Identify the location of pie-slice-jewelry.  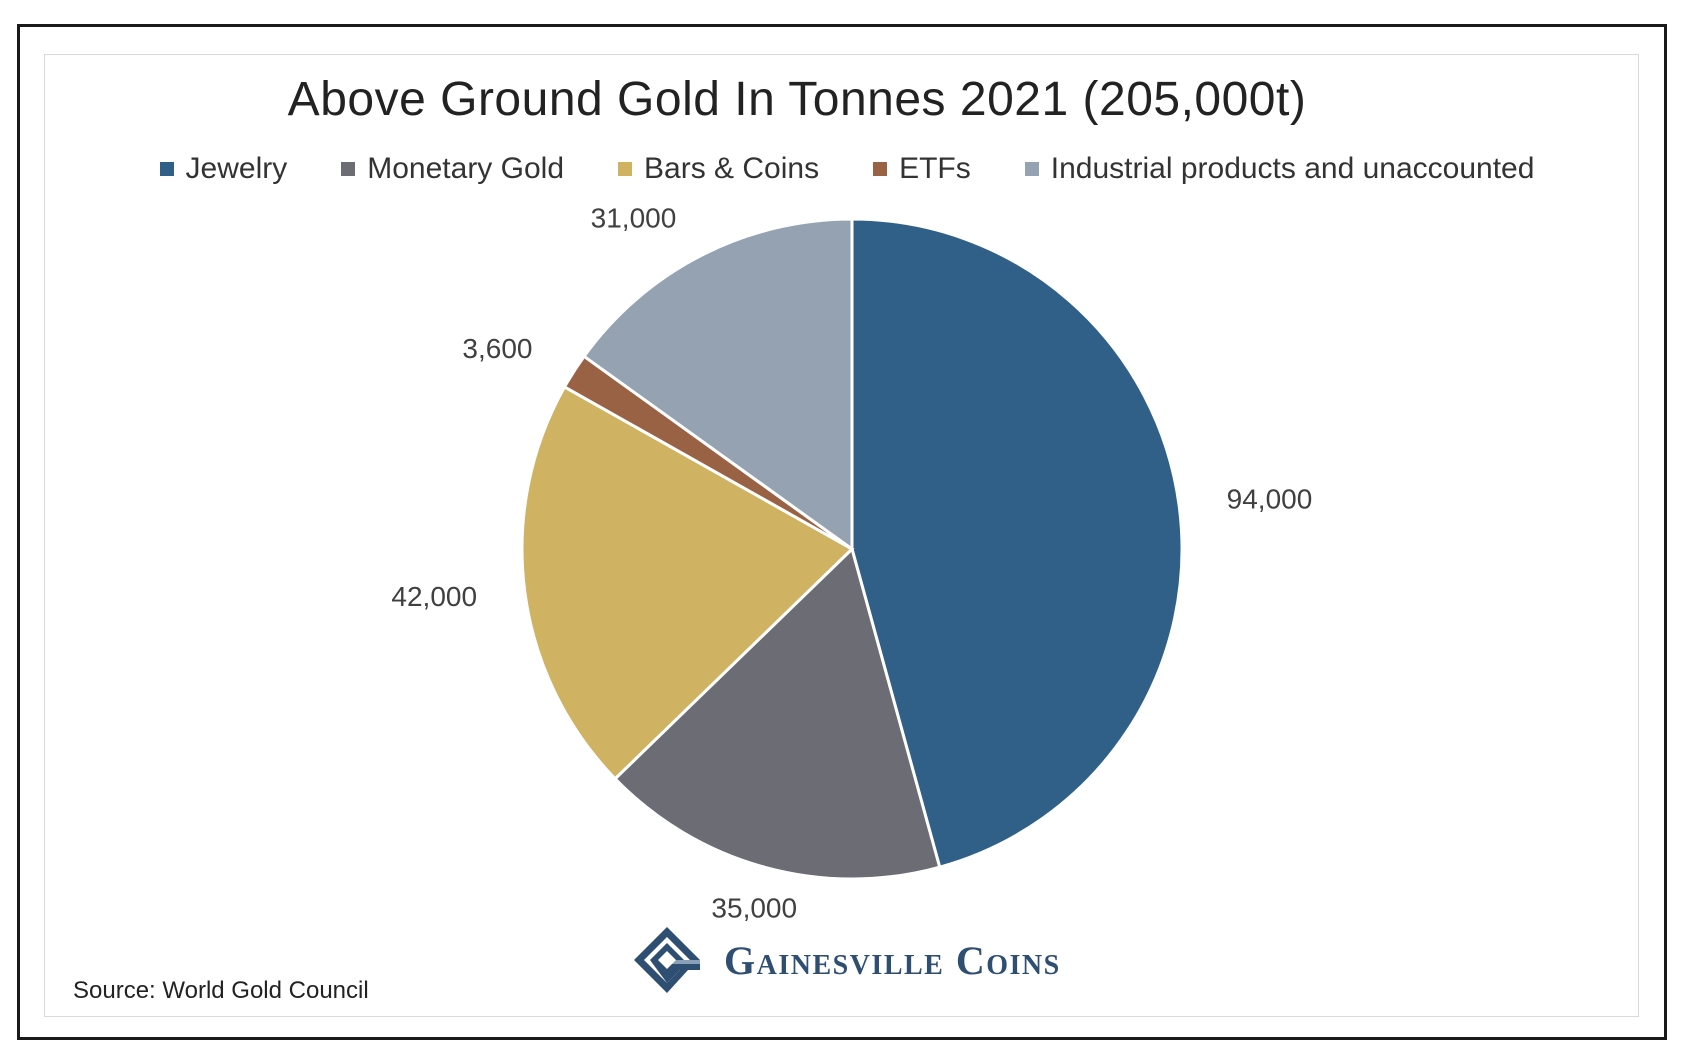
(1017, 543).